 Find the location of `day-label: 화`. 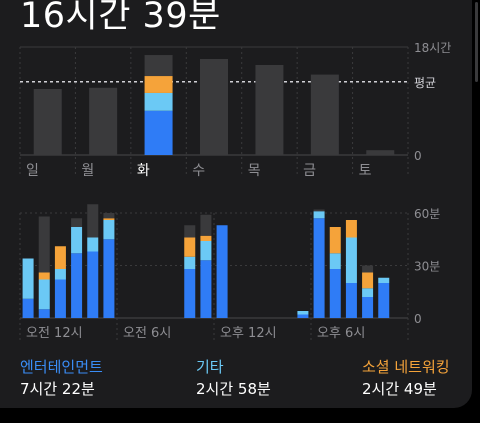

day-label: 화 is located at coordinates (143, 171).